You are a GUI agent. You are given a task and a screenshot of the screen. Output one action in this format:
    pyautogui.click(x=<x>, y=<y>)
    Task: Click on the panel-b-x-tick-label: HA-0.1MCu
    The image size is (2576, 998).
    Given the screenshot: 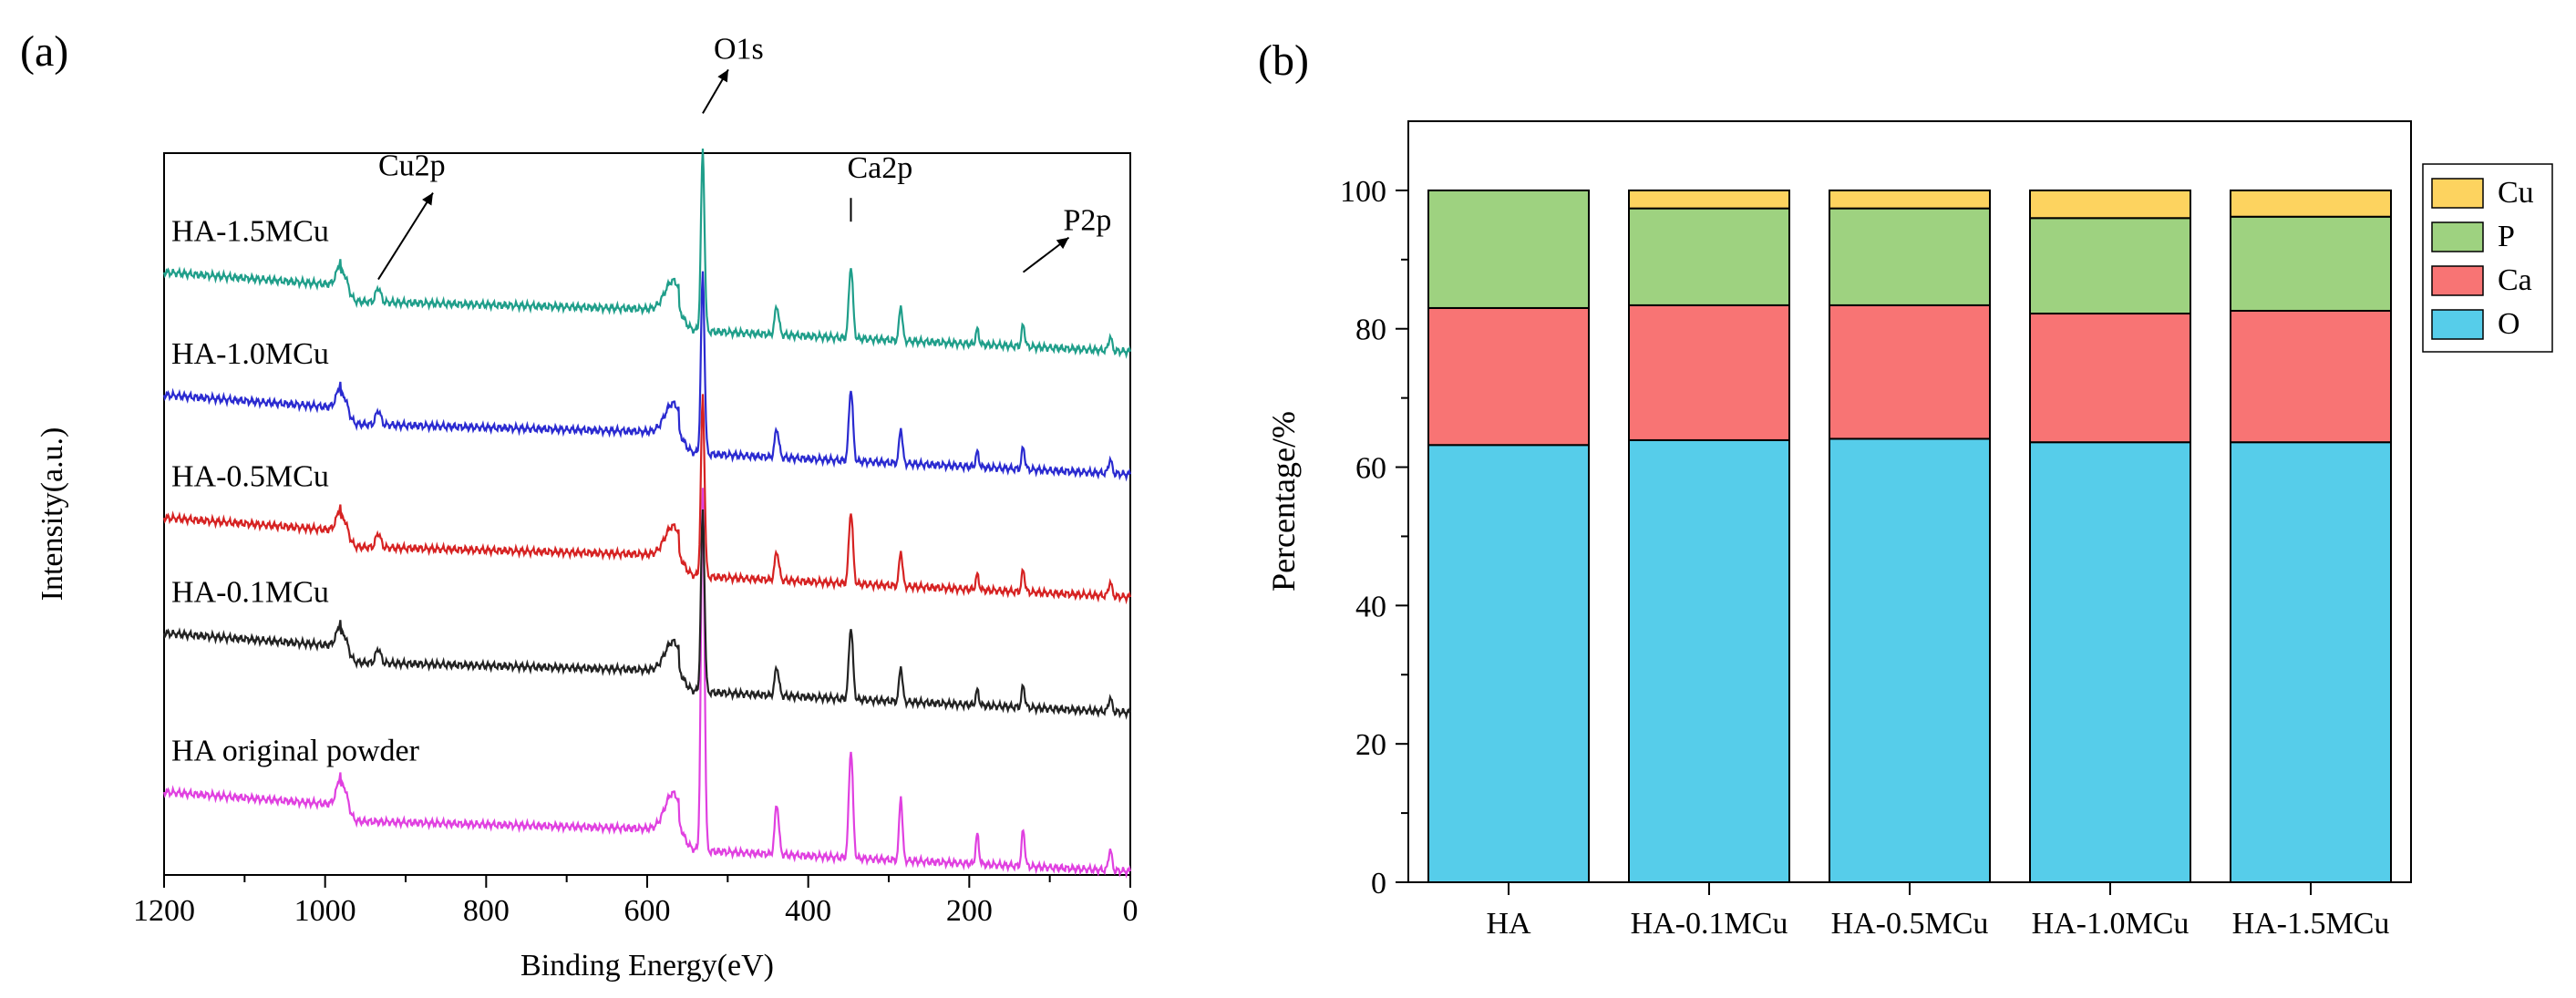 What is the action you would take?
    pyautogui.click(x=1709, y=924)
    